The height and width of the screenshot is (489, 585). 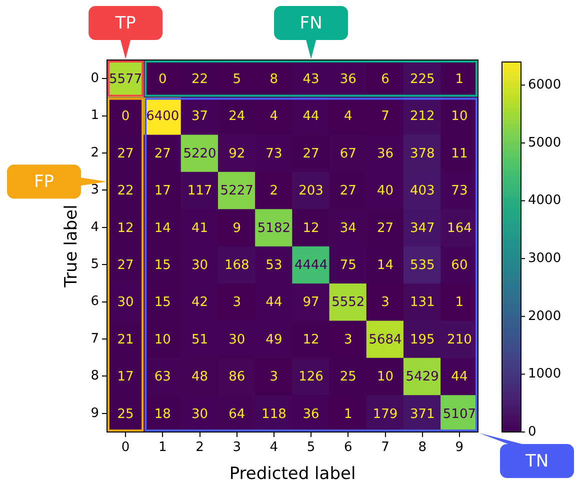 What do you see at coordinates (94, 78) in the screenshot?
I see `y-tick-label: 0` at bounding box center [94, 78].